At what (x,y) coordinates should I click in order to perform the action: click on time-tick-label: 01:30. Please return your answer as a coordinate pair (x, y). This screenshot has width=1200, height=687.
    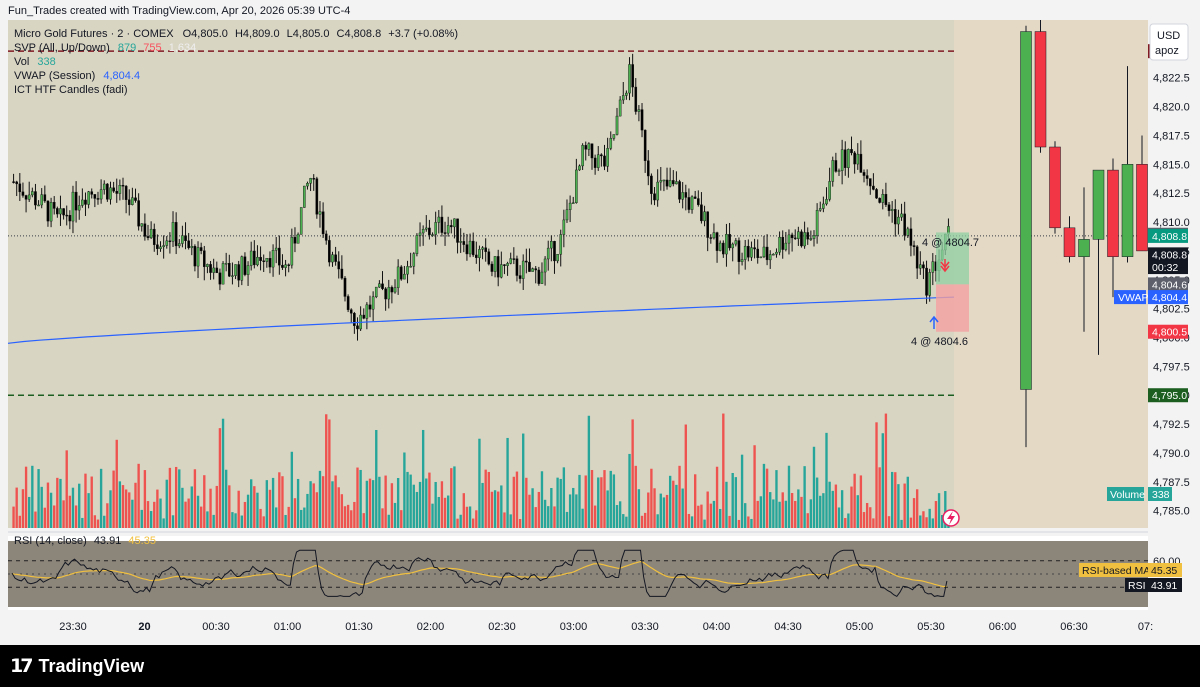
    Looking at the image, I should click on (359, 627).